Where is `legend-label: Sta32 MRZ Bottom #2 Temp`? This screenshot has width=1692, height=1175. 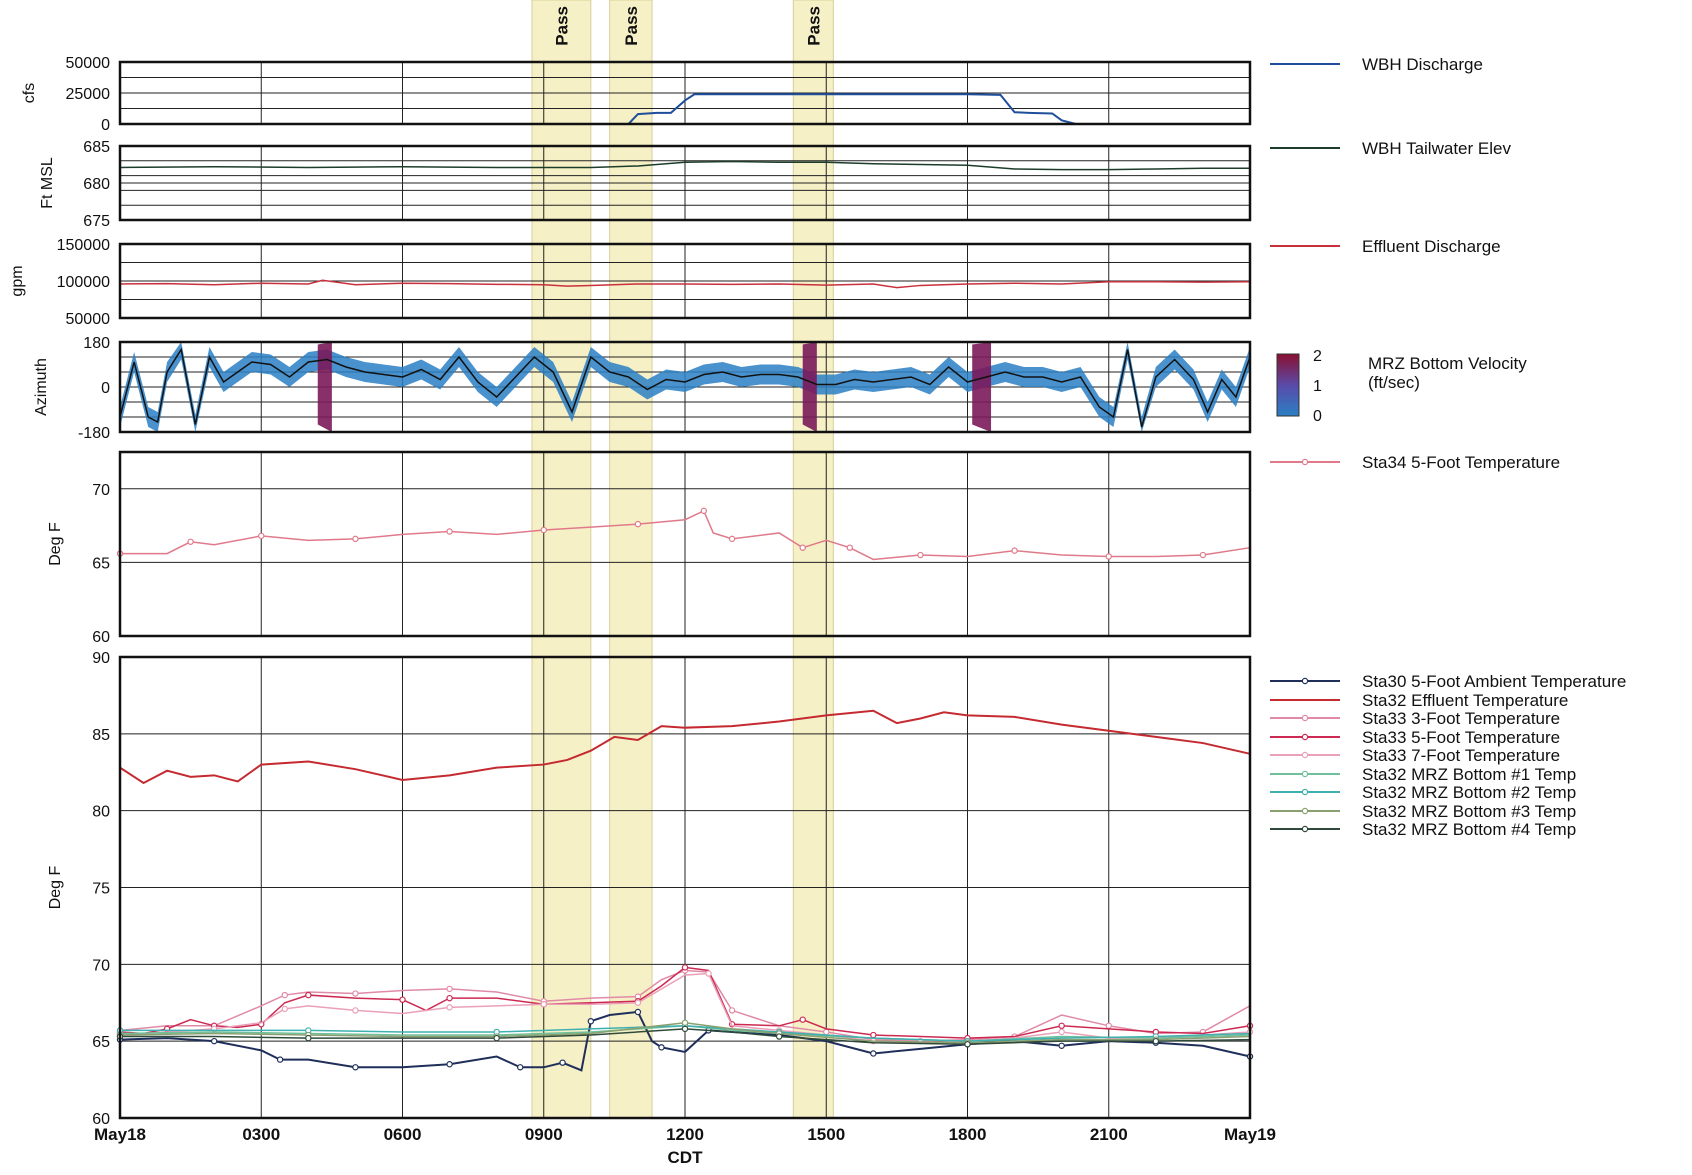 legend-label: Sta32 MRZ Bottom #2 Temp is located at coordinates (1469, 792).